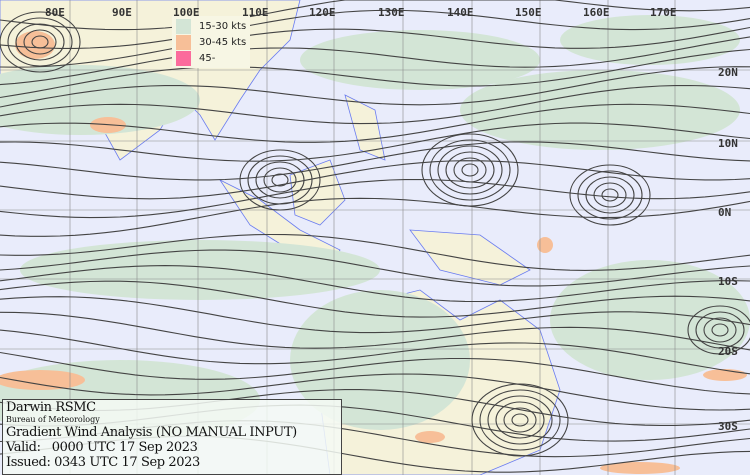 Image resolution: width=750 pixels, height=475 pixels. What do you see at coordinates (728, 72) in the screenshot?
I see `latitude-label: 20N` at bounding box center [728, 72].